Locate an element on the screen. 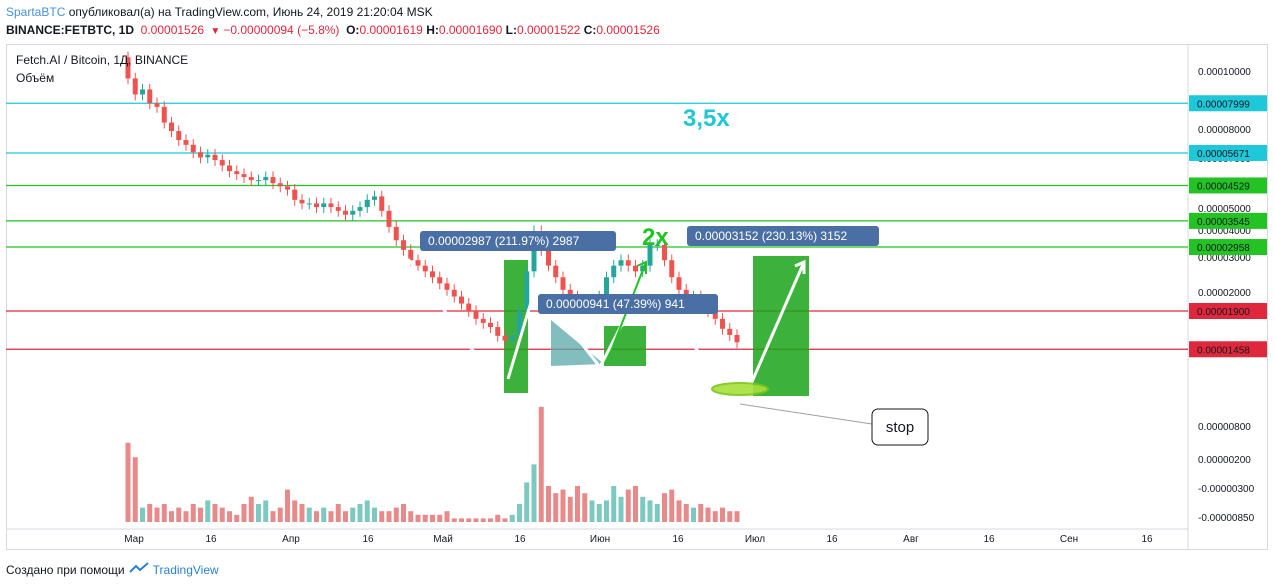  price-change: −0.00000094 (−5.8%) is located at coordinates (281, 30).